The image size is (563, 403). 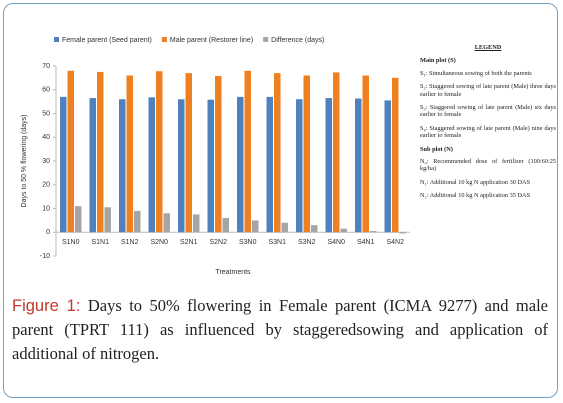 I want to click on x-tick-label: S2N1, so click(x=189, y=242).